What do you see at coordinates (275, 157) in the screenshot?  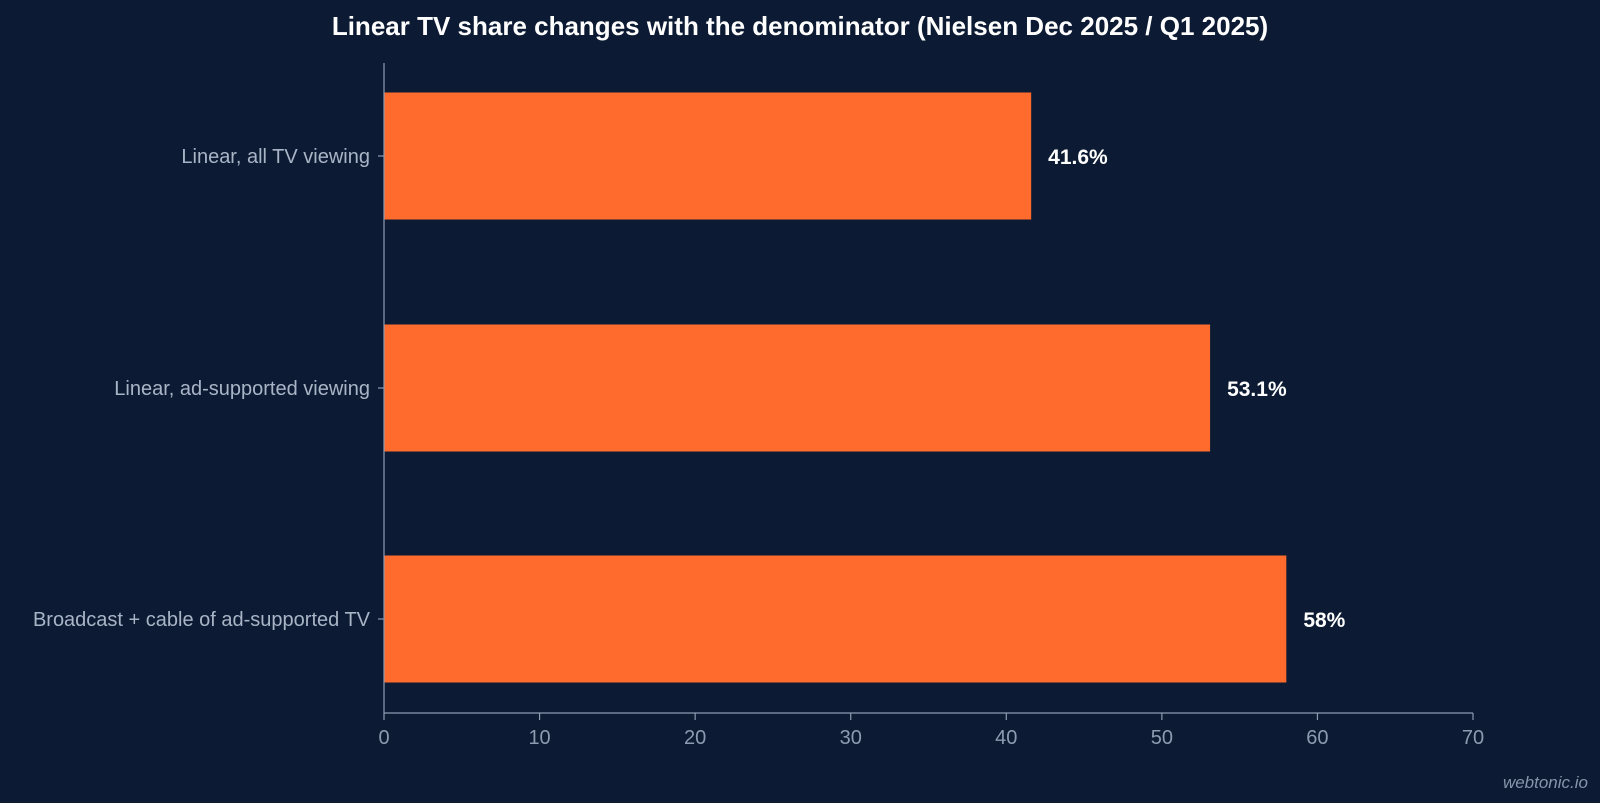 I see `category-label: Linear, all TV viewing` at bounding box center [275, 157].